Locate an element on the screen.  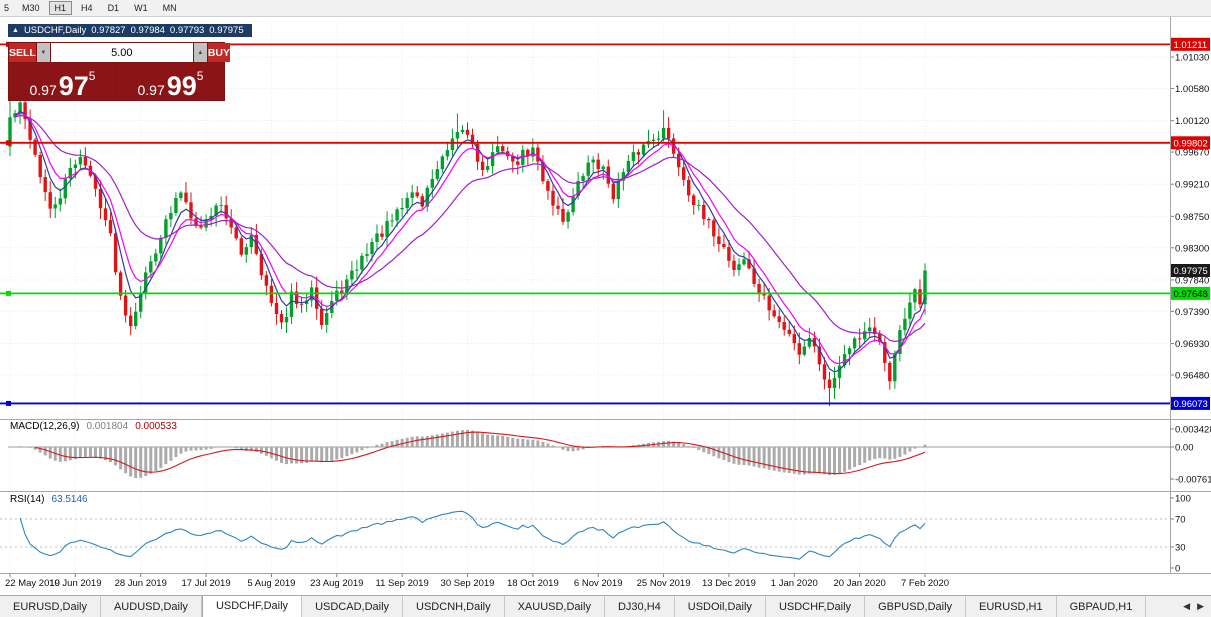
sell-price-big: 97 is located at coordinates (73, 85).